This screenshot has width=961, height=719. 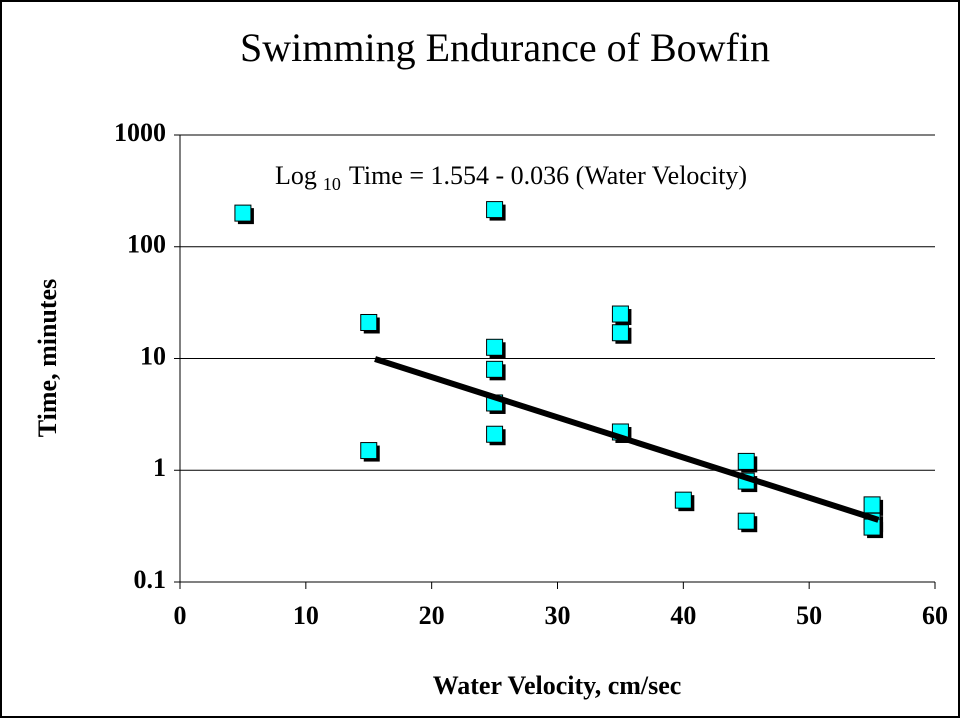 What do you see at coordinates (296, 175) in the screenshot?
I see `annotation-prefix: Log` at bounding box center [296, 175].